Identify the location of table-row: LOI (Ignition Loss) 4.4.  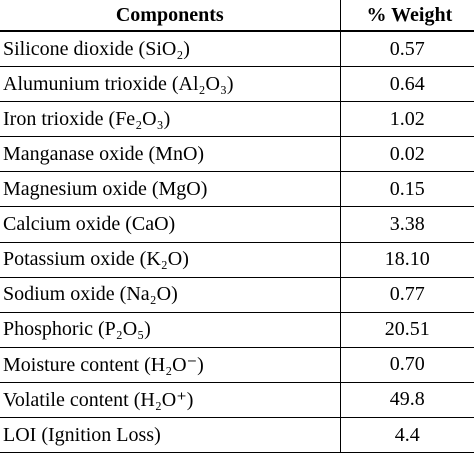
(237, 435).